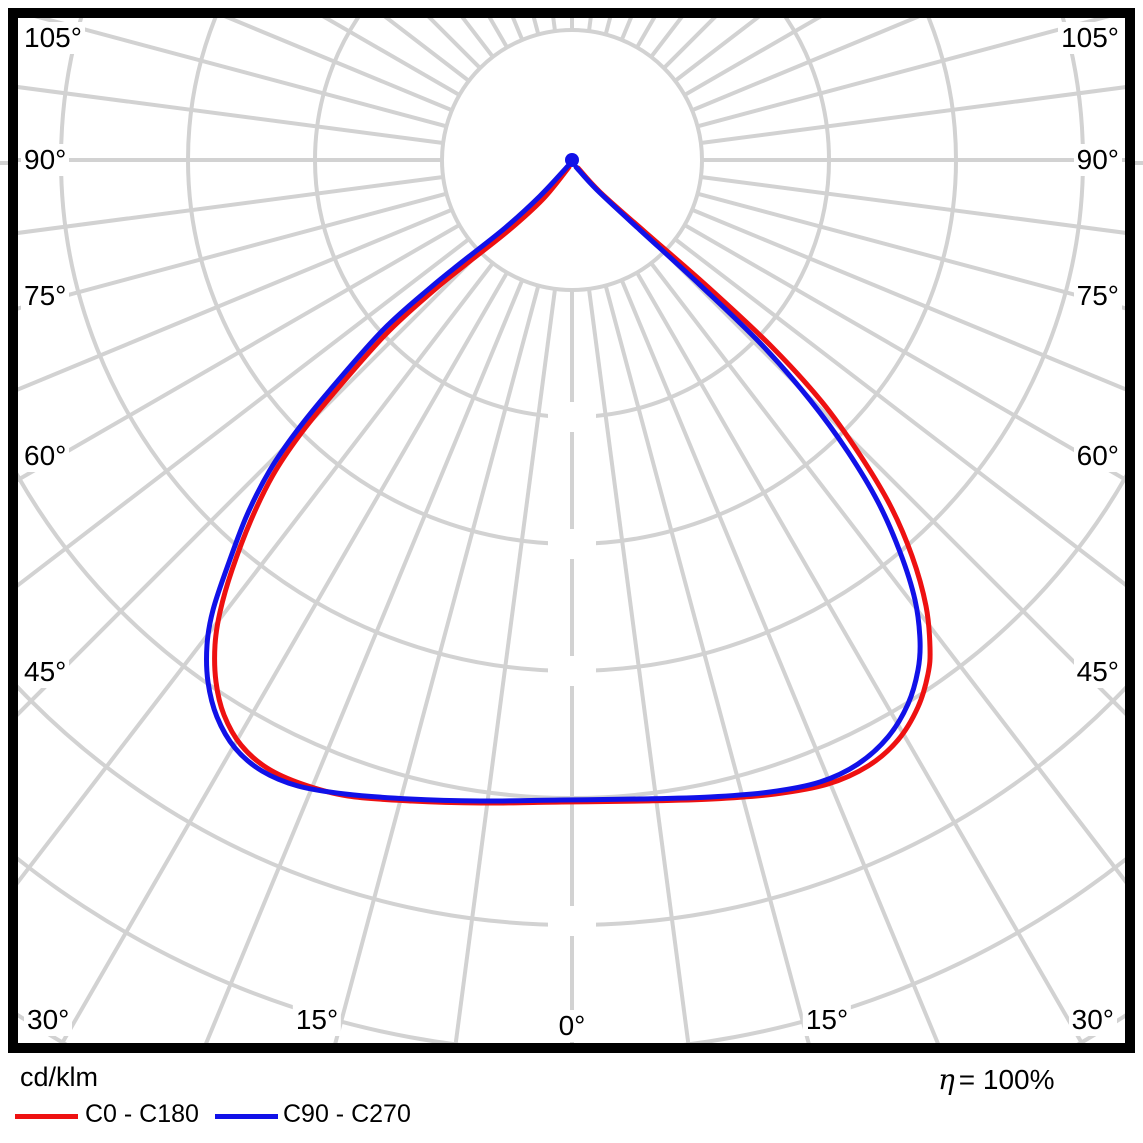 The width and height of the screenshot is (1143, 1143). I want to click on angle-label-right-30: 30°, so click(1092, 1020).